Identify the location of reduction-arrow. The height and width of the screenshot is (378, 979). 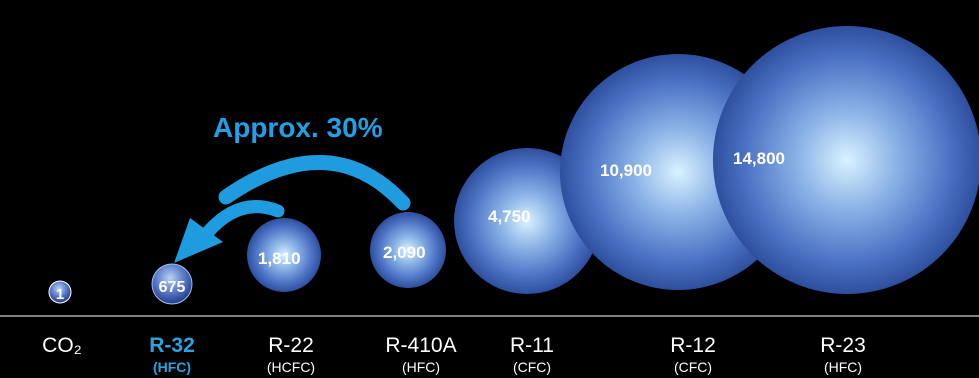
(292, 208).